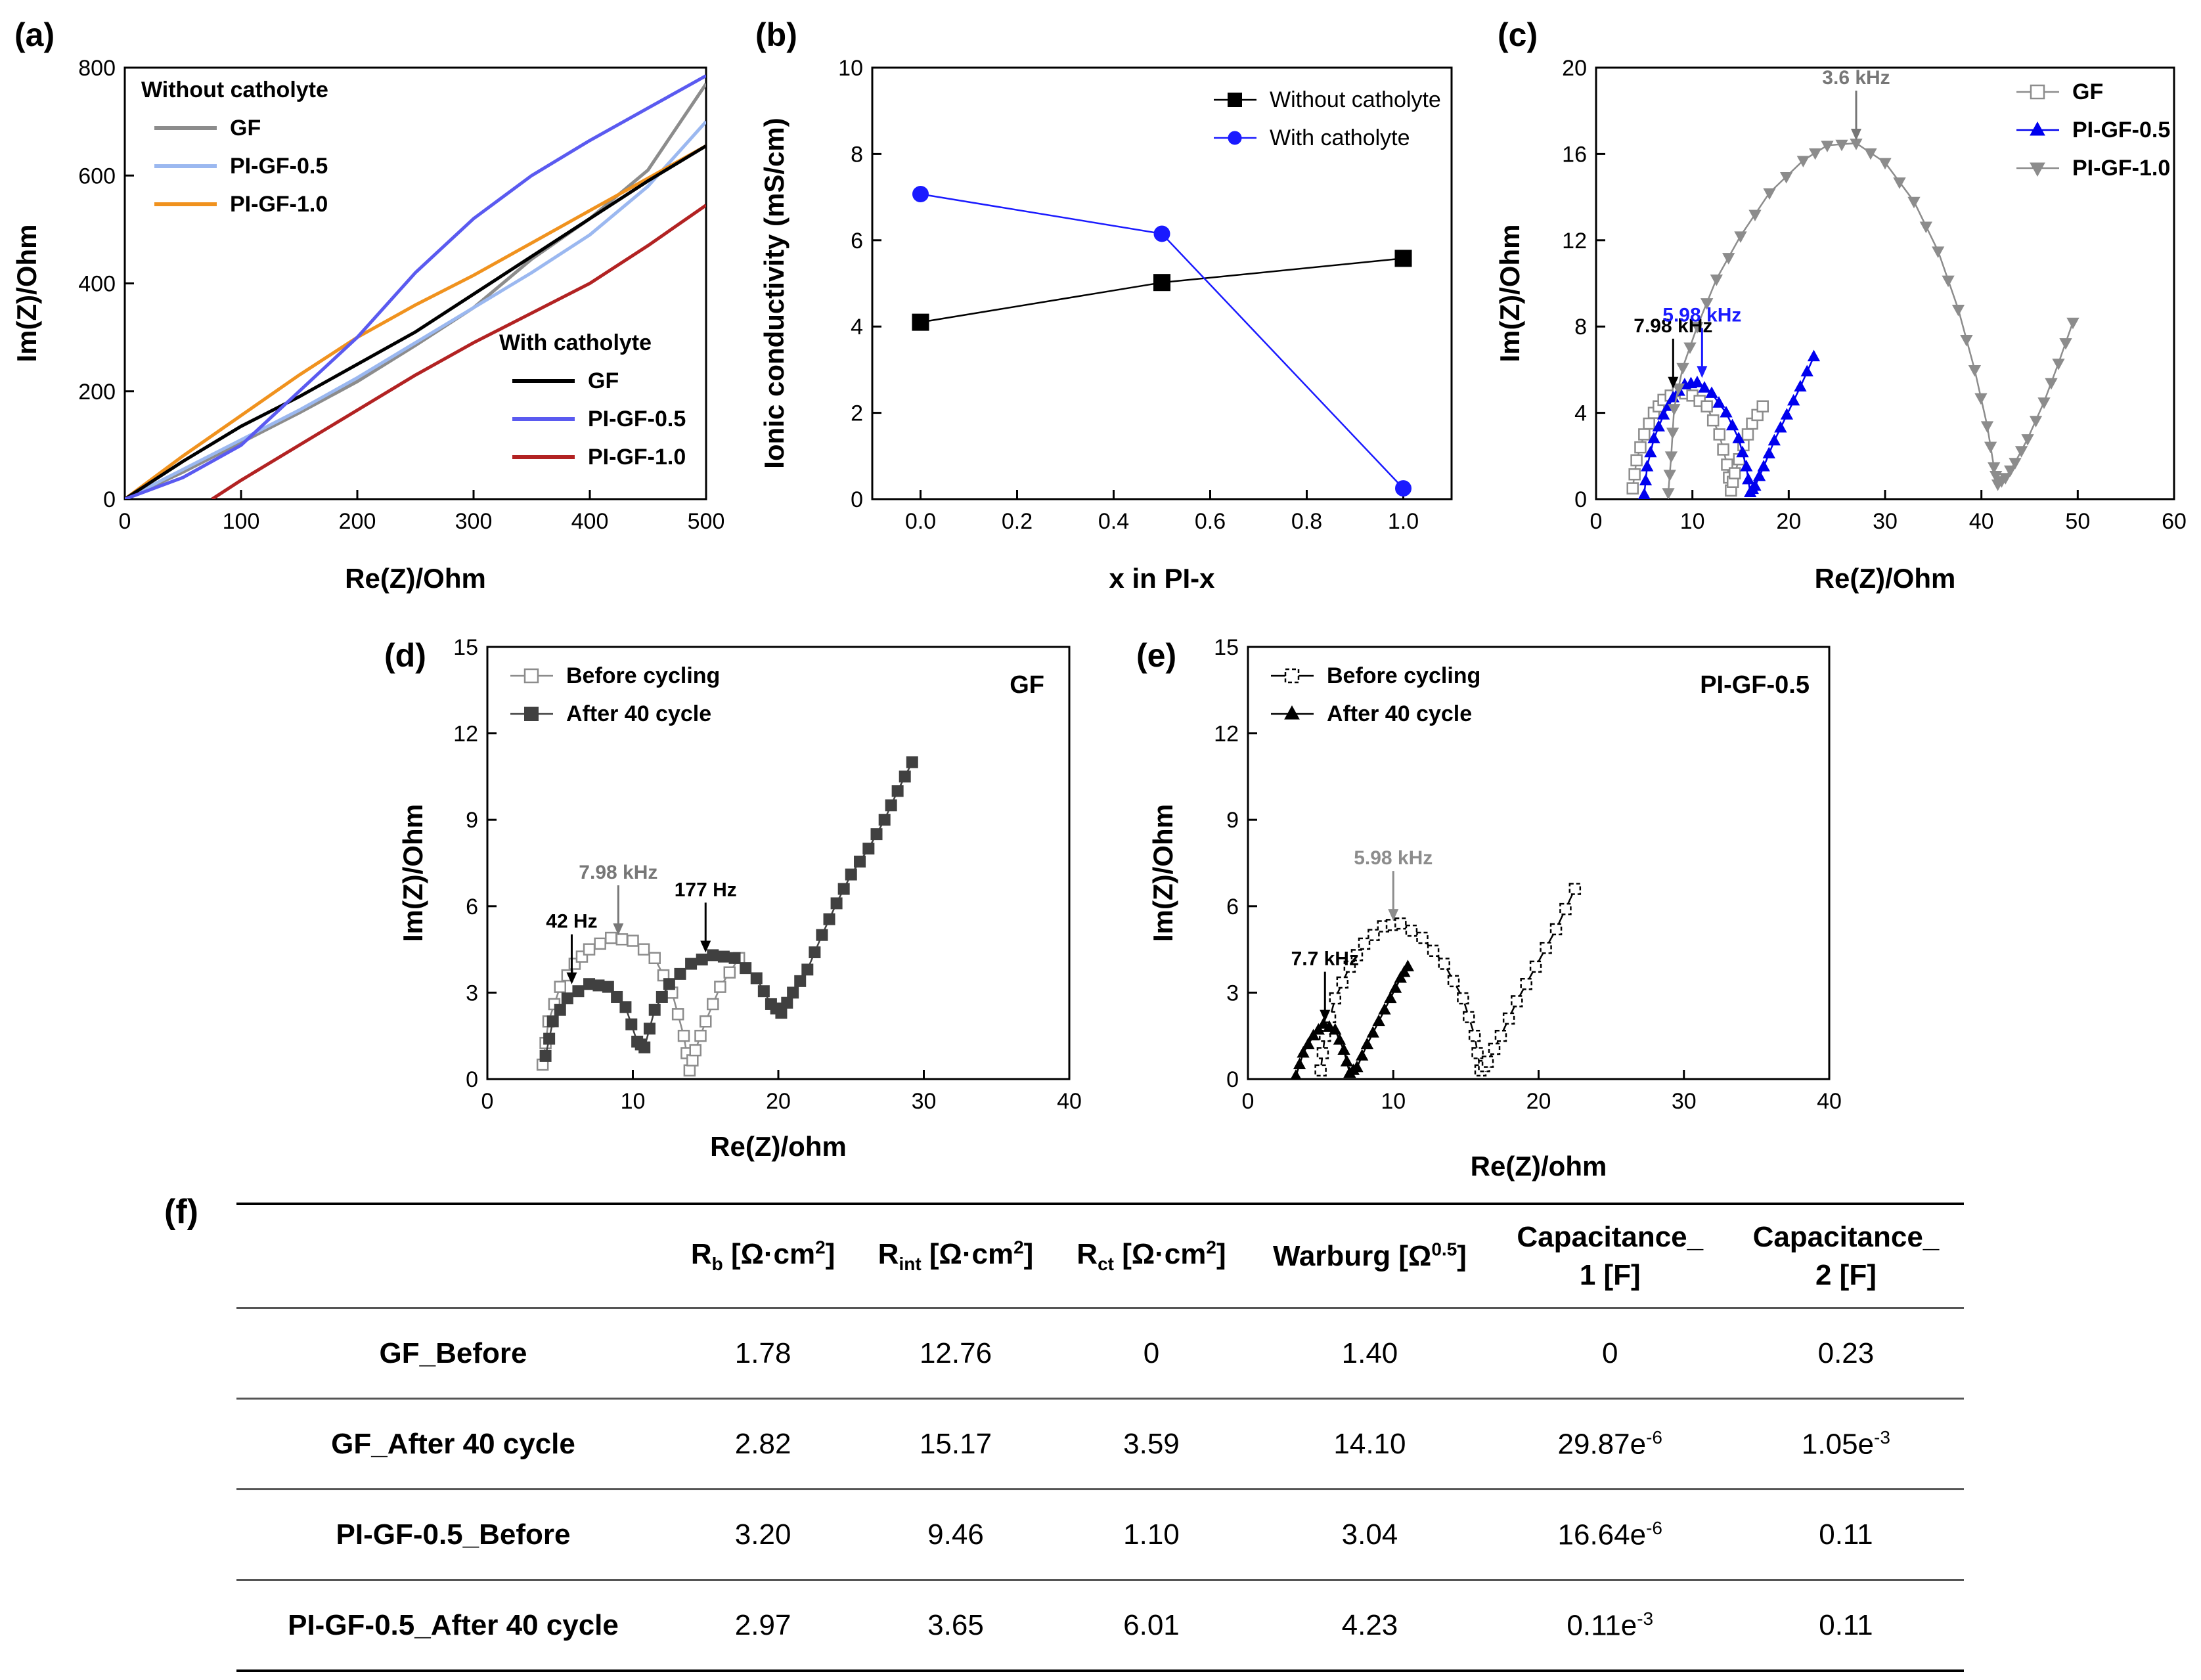 The width and height of the screenshot is (2201, 1680). I want to click on table-cell: 1.78, so click(763, 1353).